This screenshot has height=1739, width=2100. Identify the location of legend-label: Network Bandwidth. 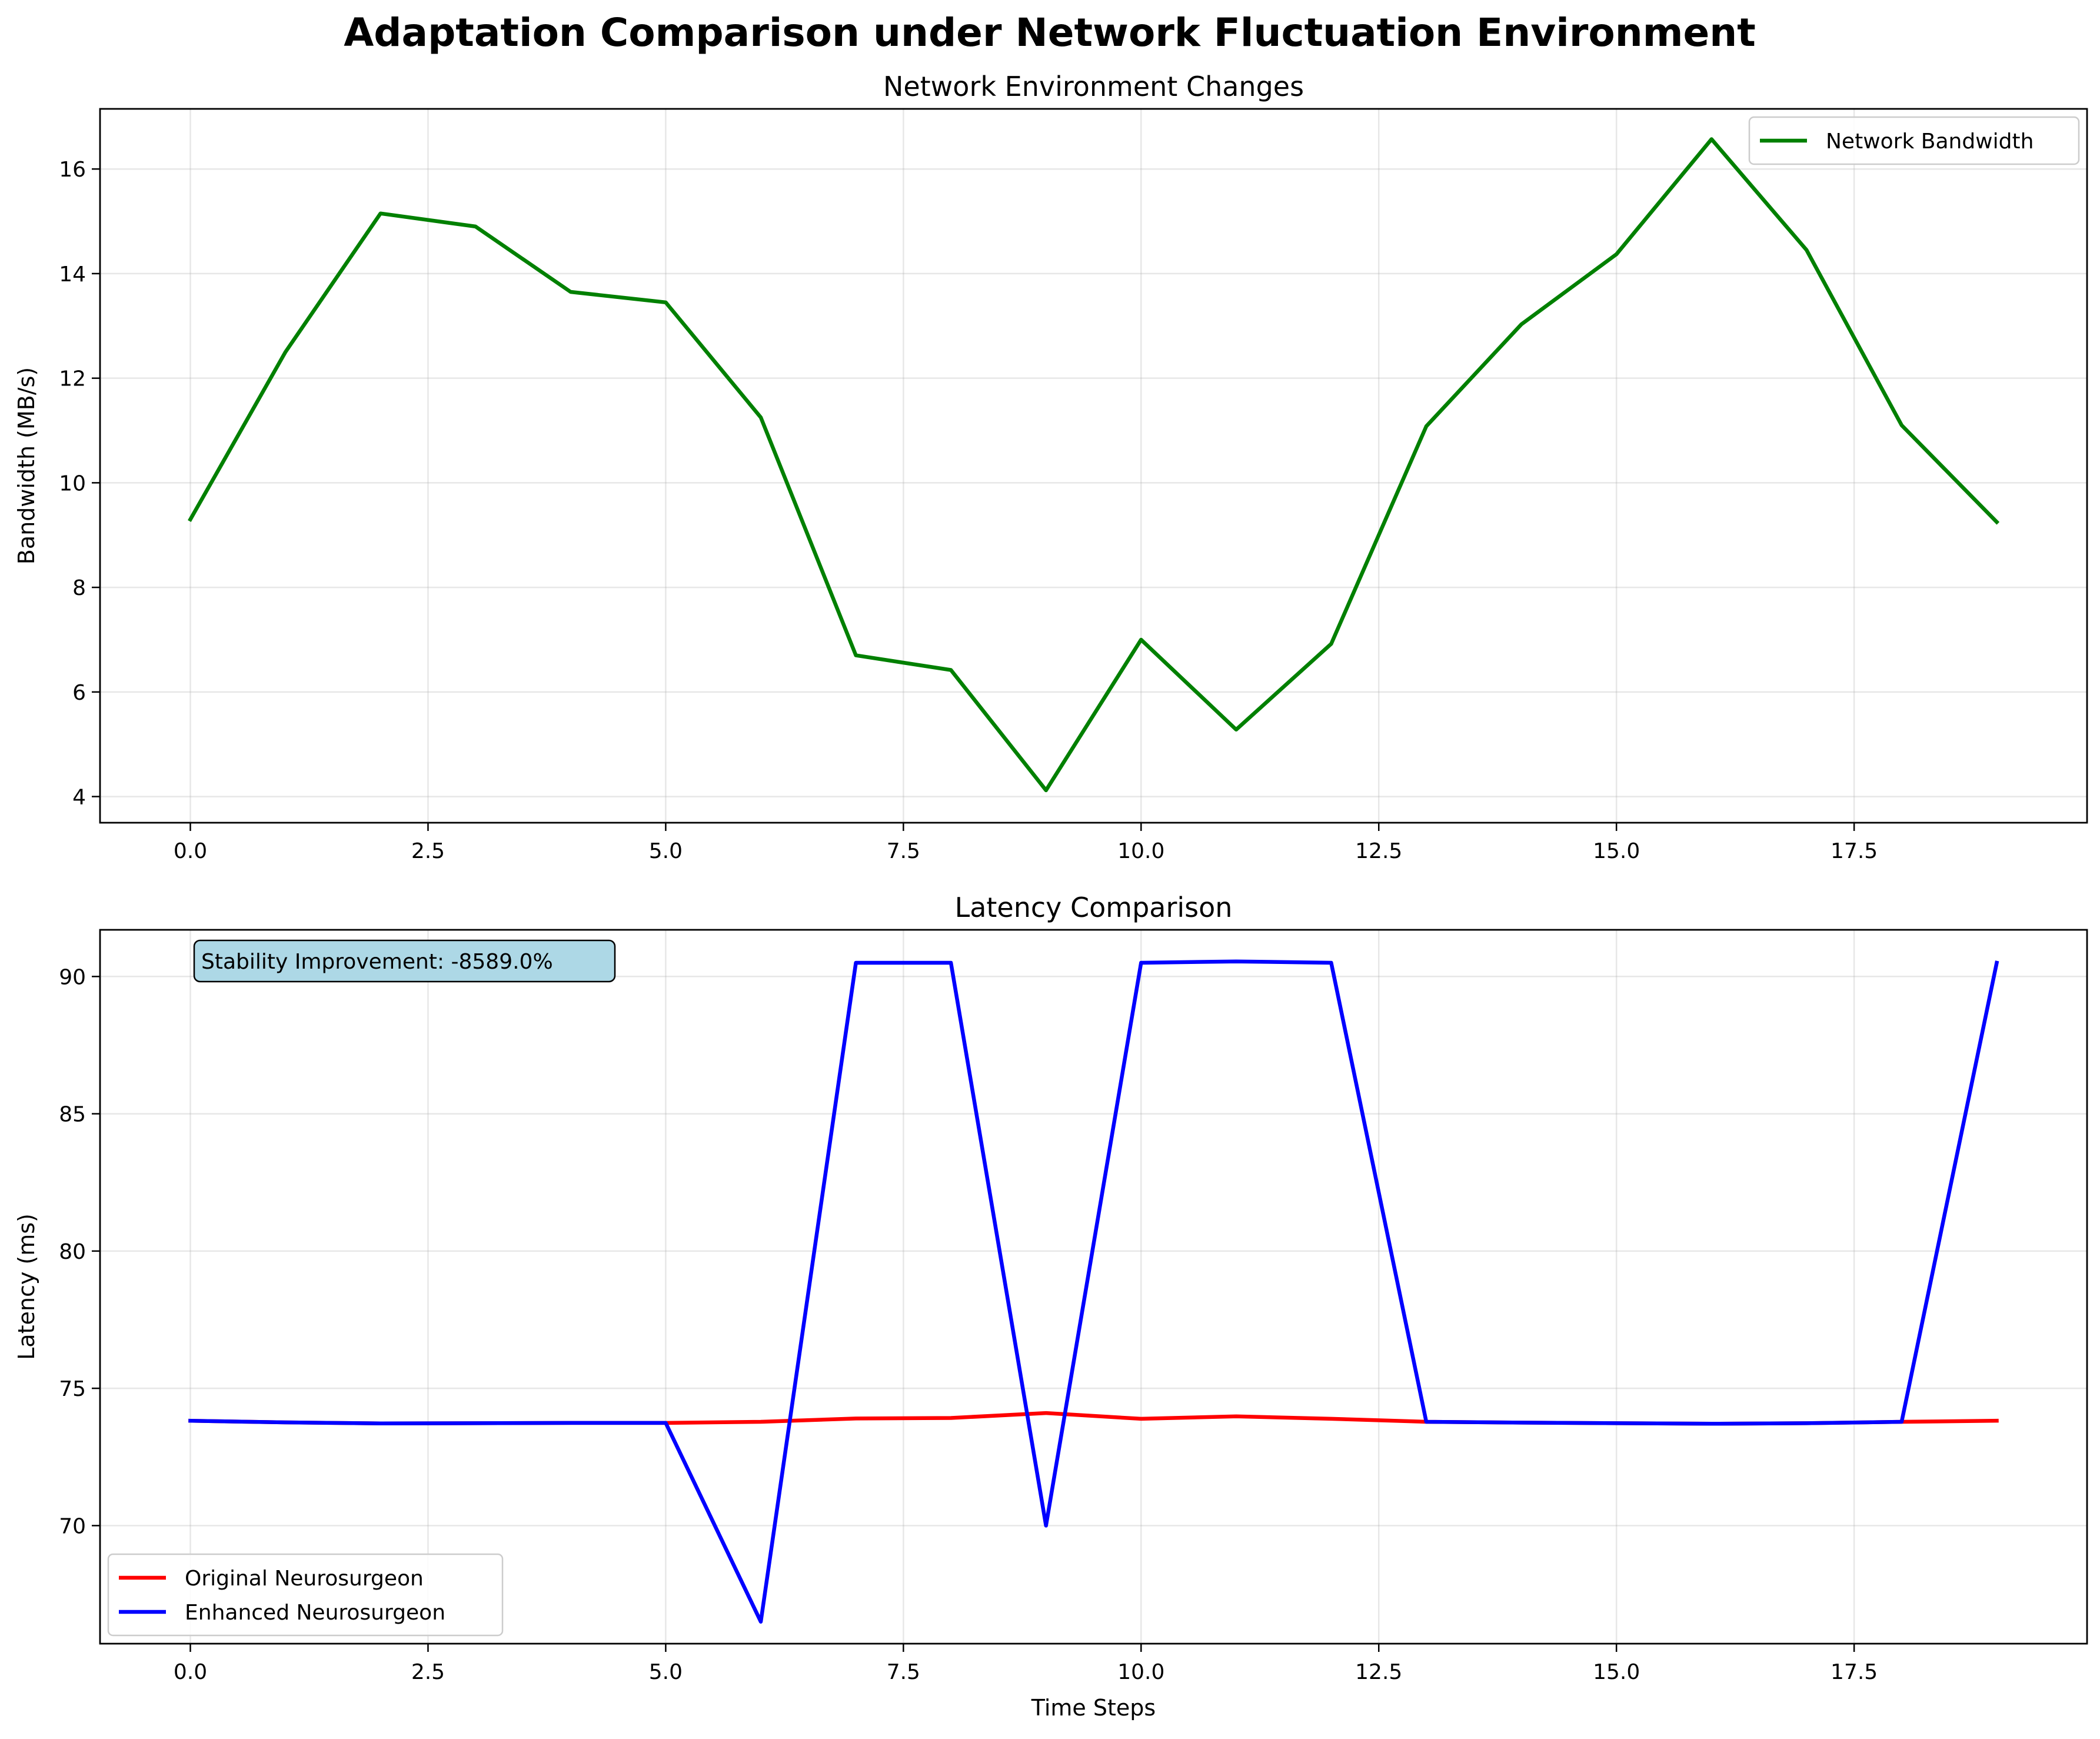
(1930, 142).